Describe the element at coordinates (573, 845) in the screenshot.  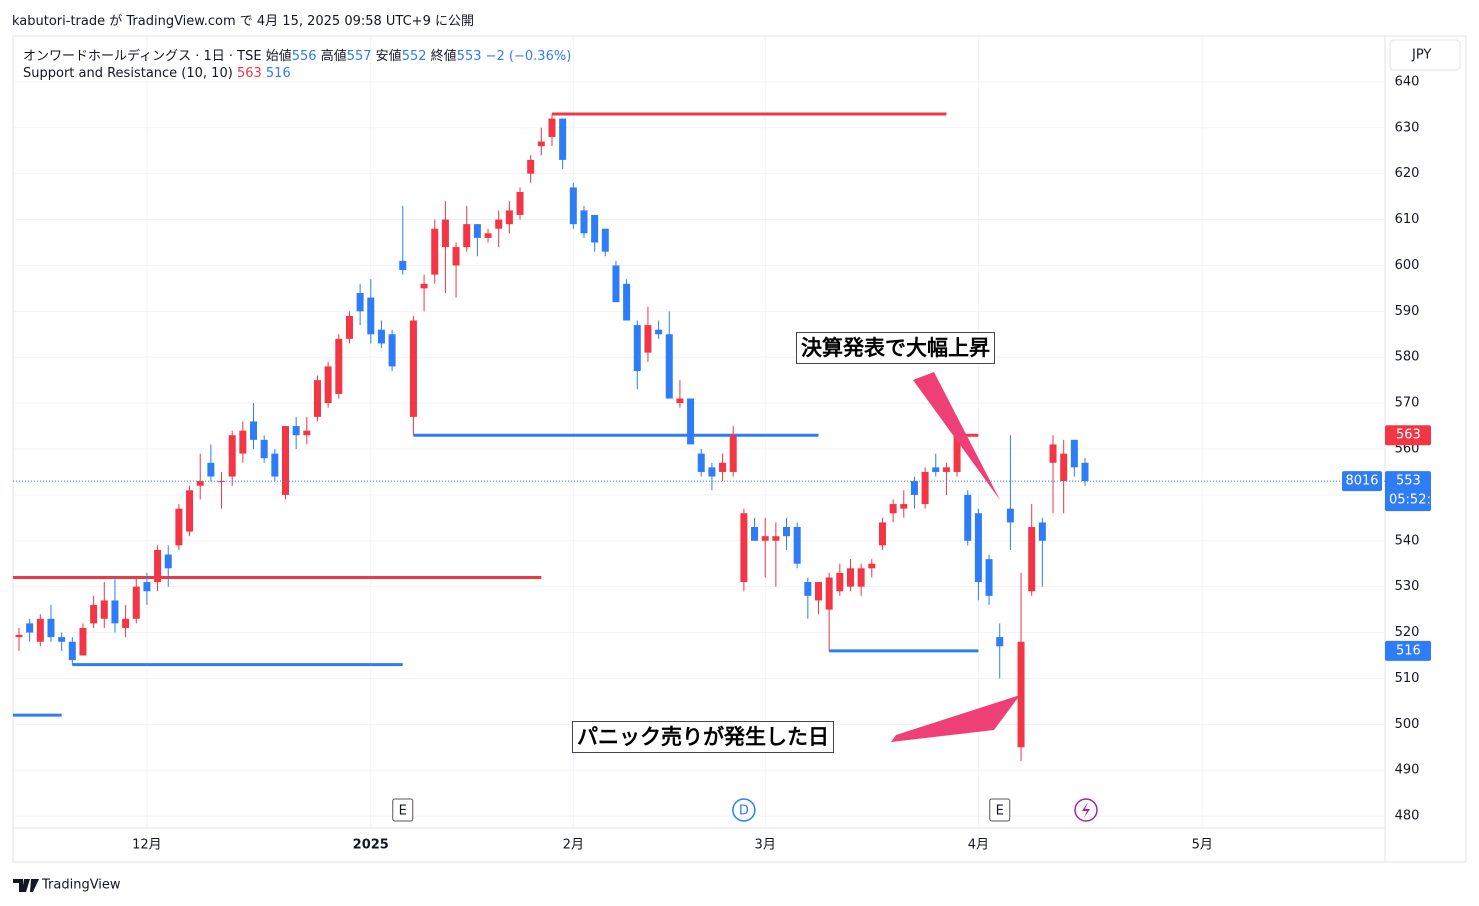
I see `x-tick-label: 2月` at that location.